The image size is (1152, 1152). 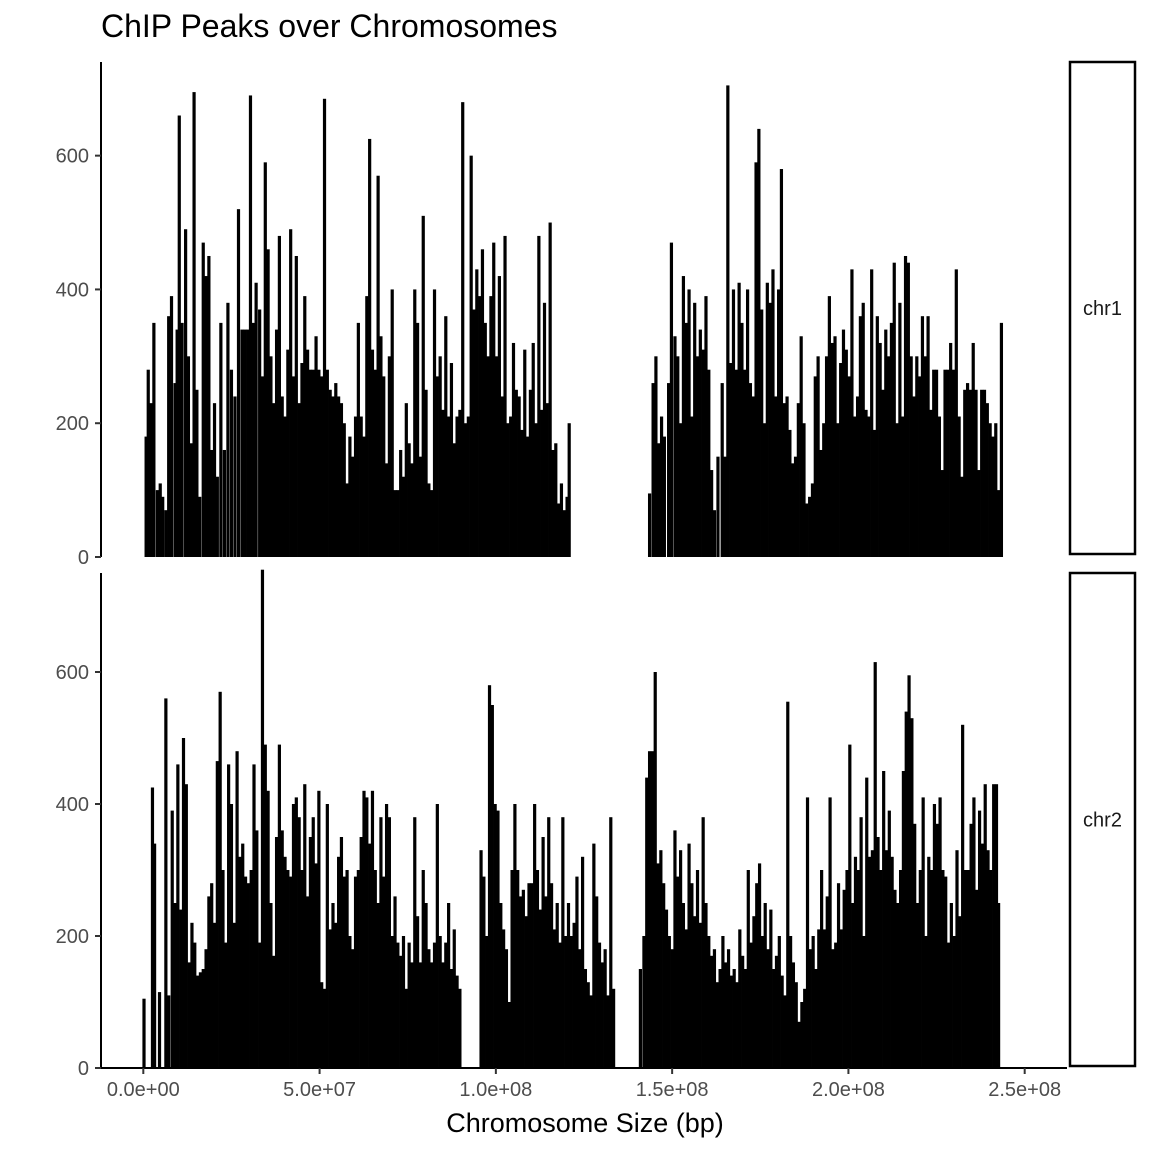 What do you see at coordinates (72, 937) in the screenshot?
I see `y-tick-label: 200` at bounding box center [72, 937].